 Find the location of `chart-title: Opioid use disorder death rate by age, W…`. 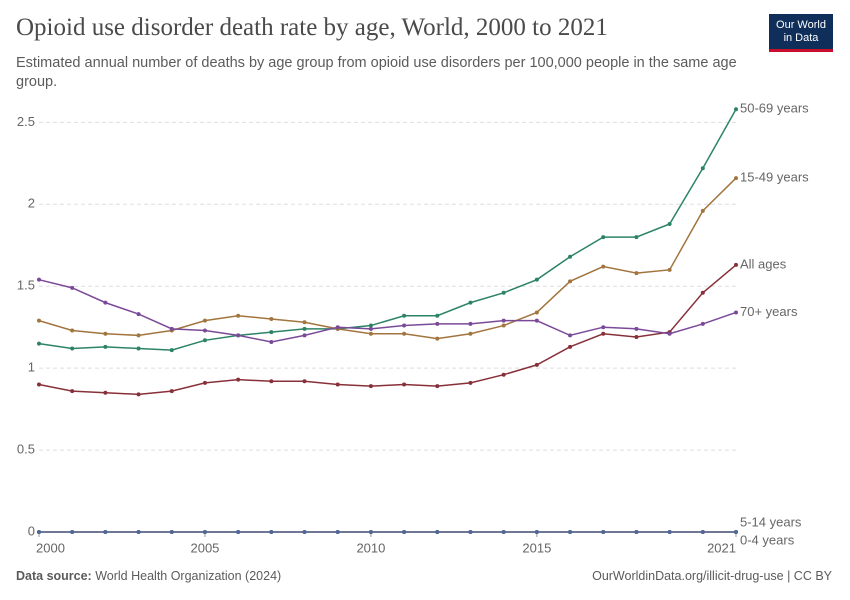

chart-title: Opioid use disorder death rate by age, W… is located at coordinates (312, 27).